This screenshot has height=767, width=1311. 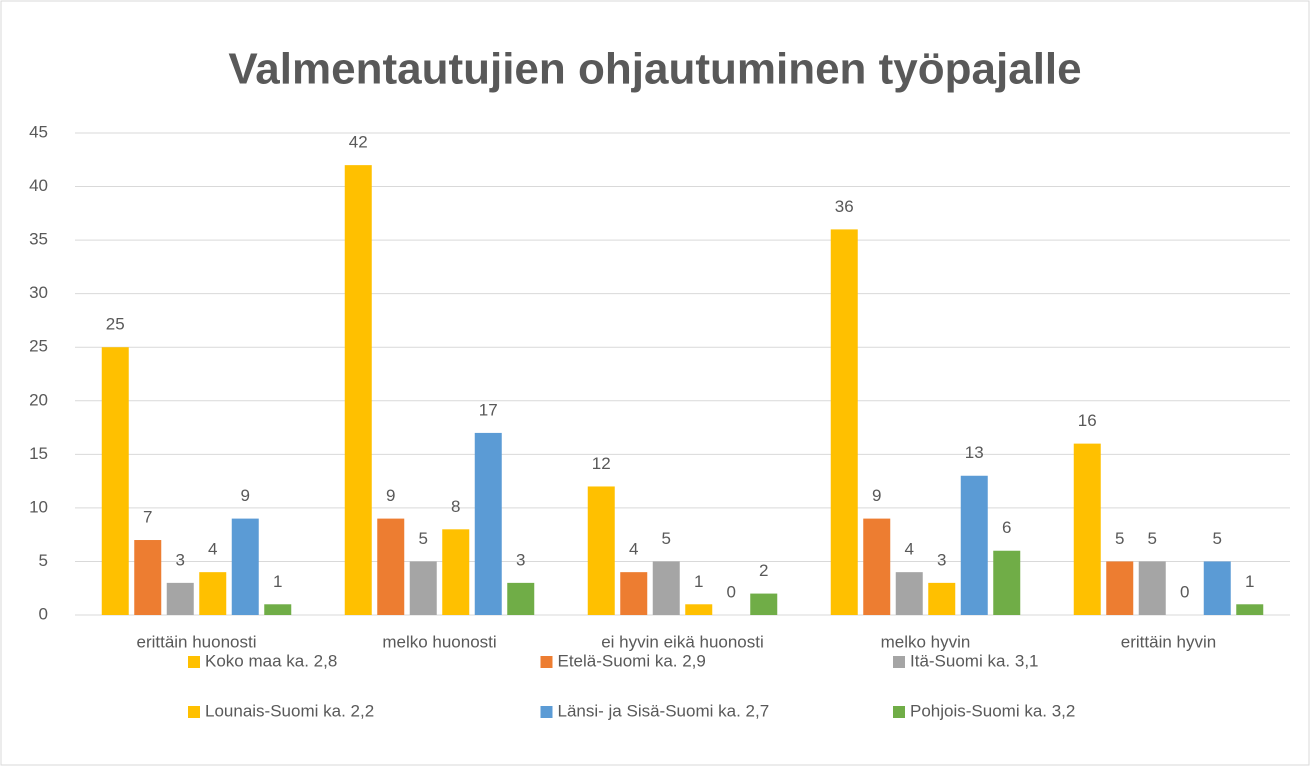 I want to click on x-tick-label: erittäin hyvin, so click(x=1168, y=641).